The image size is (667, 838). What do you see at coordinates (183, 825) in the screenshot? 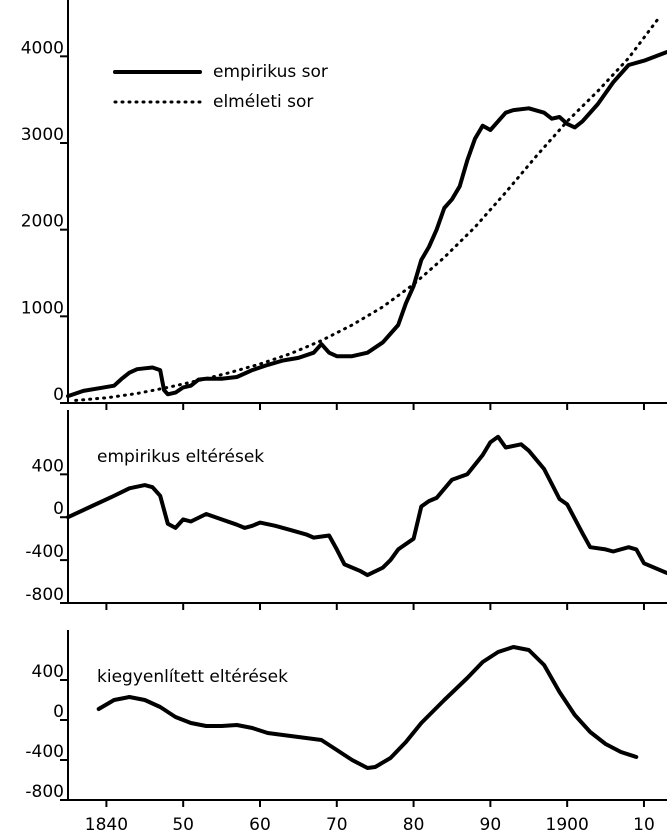
I see `x-tick-label: 50` at bounding box center [183, 825].